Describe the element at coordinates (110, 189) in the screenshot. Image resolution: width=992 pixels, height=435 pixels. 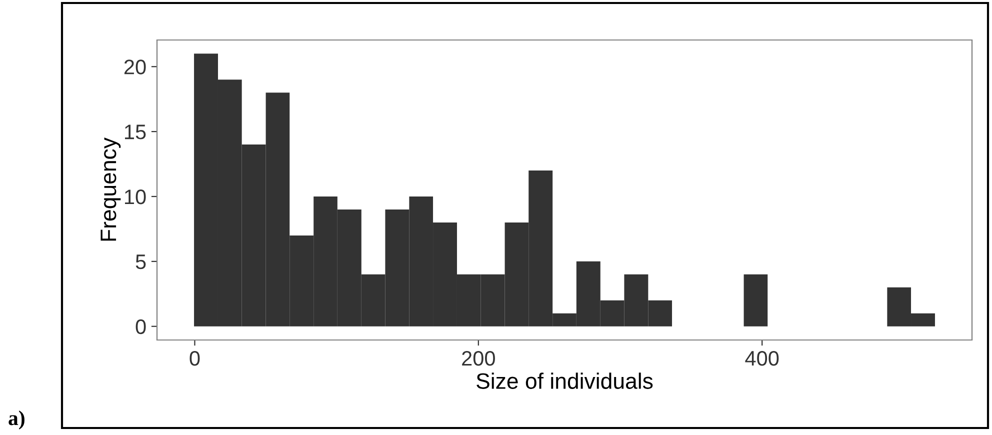
I see `y-axis-title: Frequency` at that location.